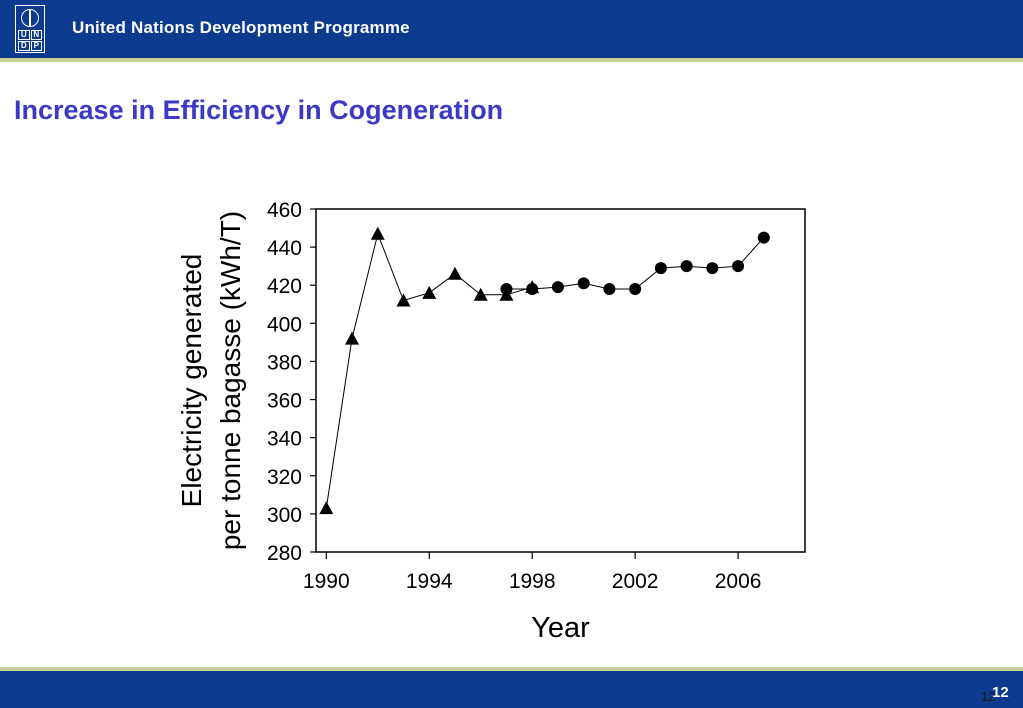 This screenshot has height=708, width=1023. I want to click on series-1-line, so click(429, 370).